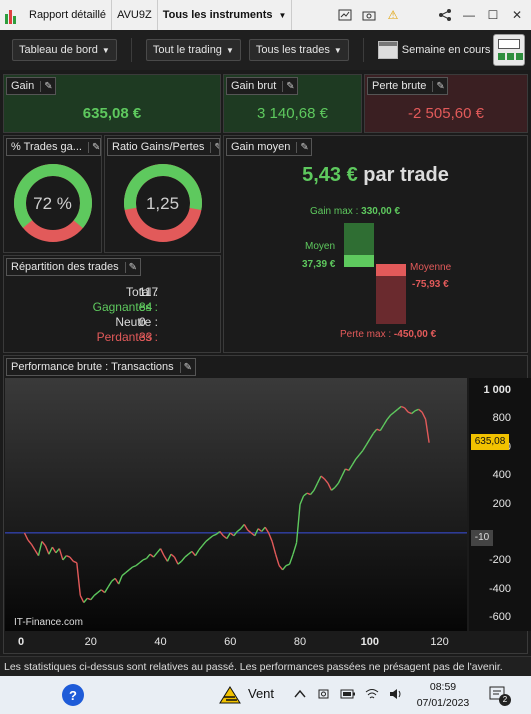  What do you see at coordinates (431, 267) in the screenshot?
I see `avg-loss-label: Moyenne` at bounding box center [431, 267].